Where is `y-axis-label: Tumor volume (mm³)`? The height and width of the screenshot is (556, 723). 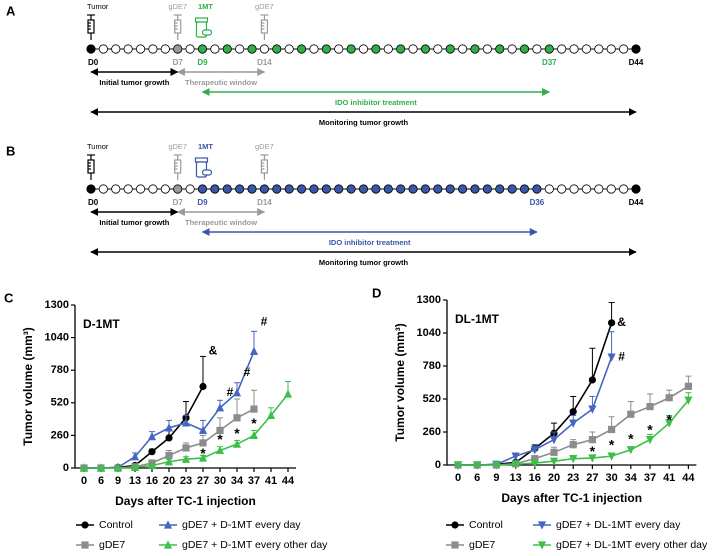 y-axis-label: Tumor volume (mm³) is located at coordinates (400, 382).